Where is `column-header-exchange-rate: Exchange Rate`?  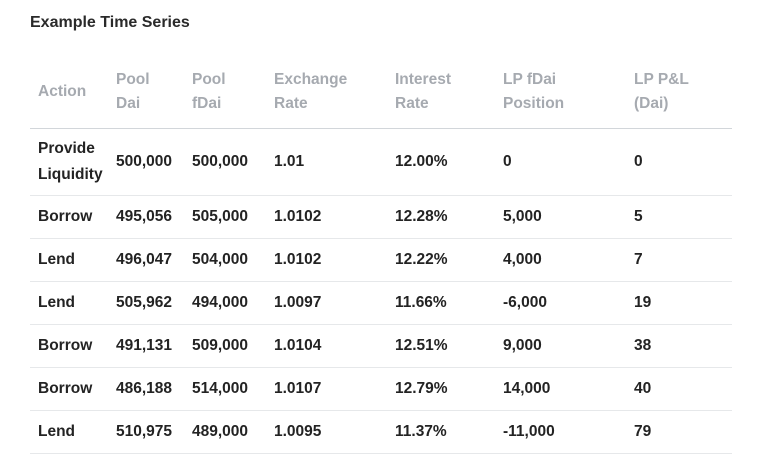 column-header-exchange-rate: Exchange Rate is located at coordinates (326, 95).